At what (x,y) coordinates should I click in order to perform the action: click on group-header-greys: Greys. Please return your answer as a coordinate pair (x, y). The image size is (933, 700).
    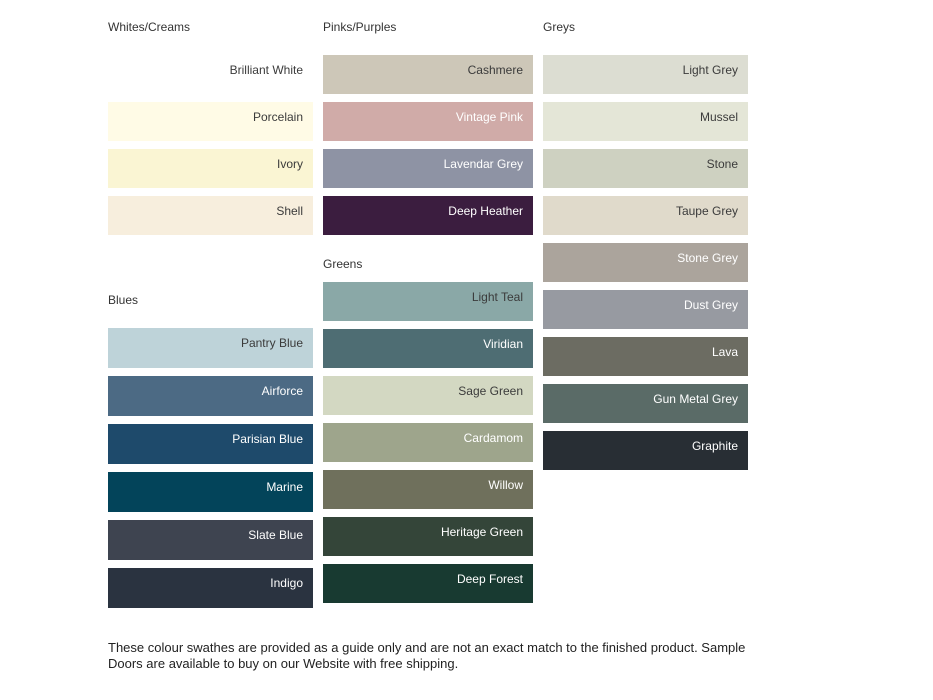
    Looking at the image, I should click on (559, 27).